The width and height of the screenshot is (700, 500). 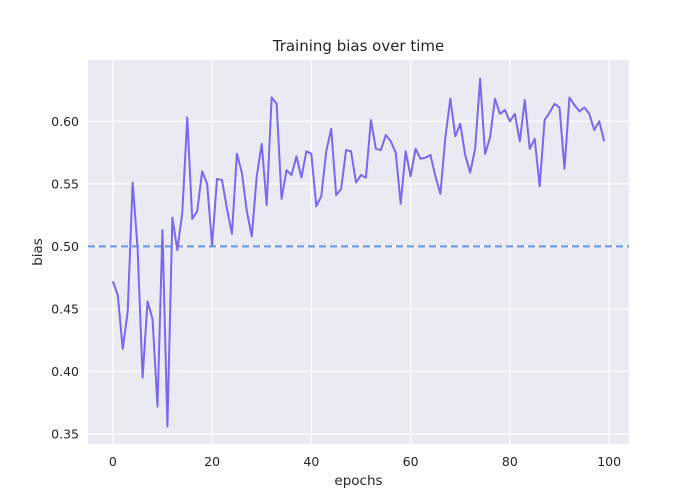 I want to click on chart-title: Training bias over time, so click(x=358, y=46).